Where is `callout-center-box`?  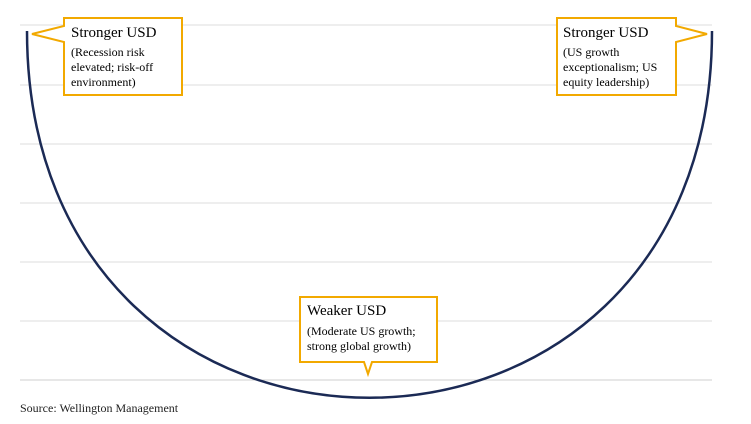 callout-center-box is located at coordinates (368, 337).